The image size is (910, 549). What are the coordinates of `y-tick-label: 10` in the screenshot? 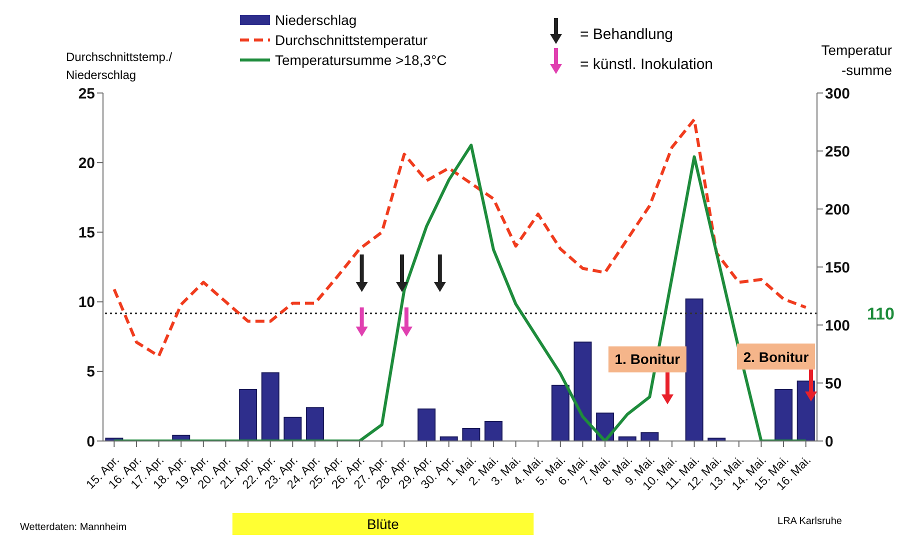 It's located at (86, 303).